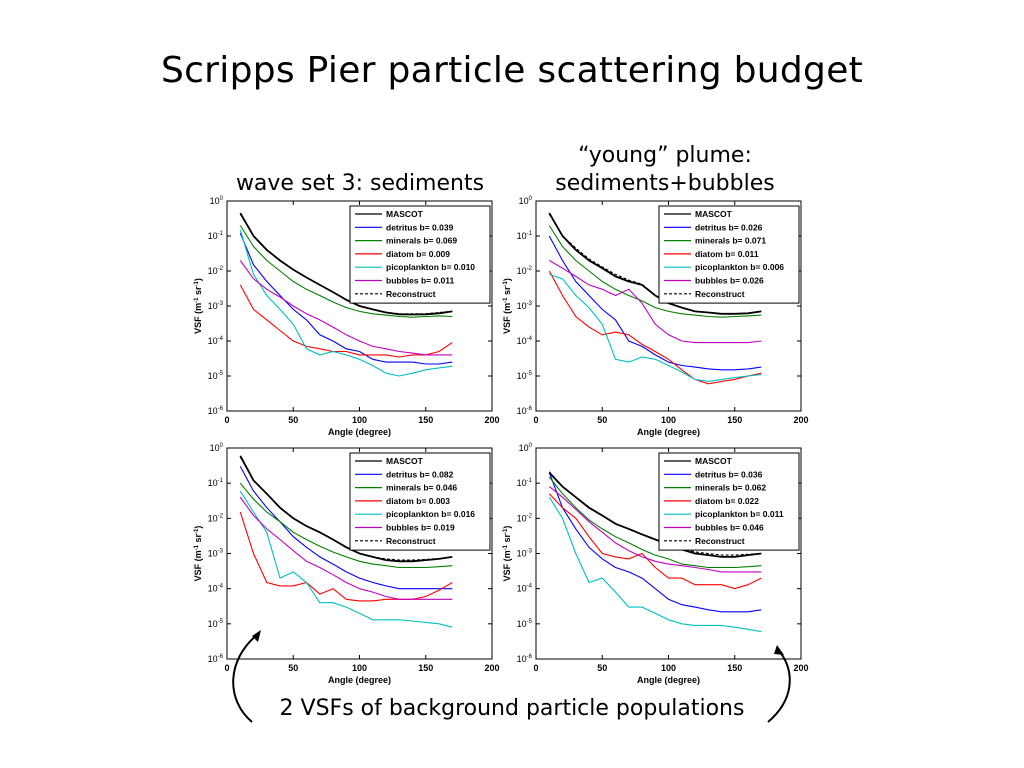 The width and height of the screenshot is (1024, 768). Describe the element at coordinates (420, 227) in the screenshot. I see `legend-entry: detritus b= 0.039` at that location.